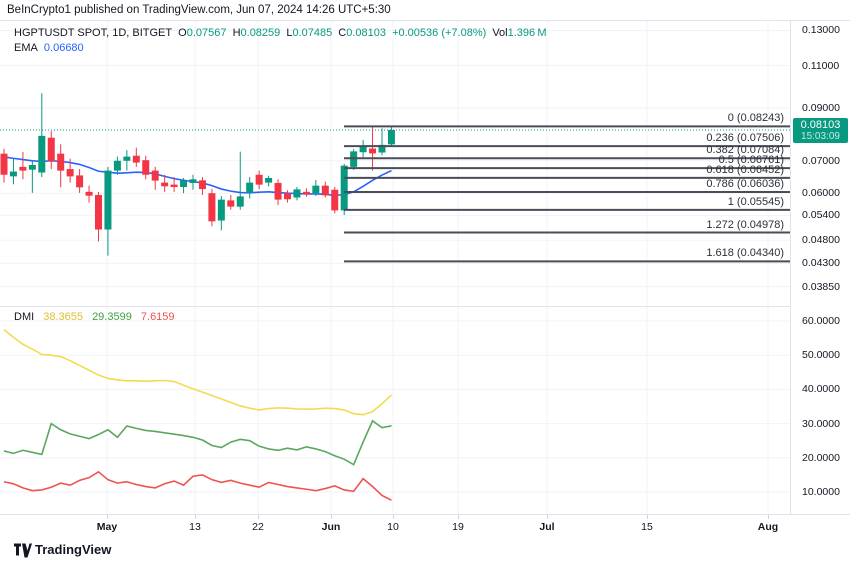  What do you see at coordinates (745, 183) in the screenshot?
I see `fib-label: 0.786 (0.06036)` at bounding box center [745, 183].